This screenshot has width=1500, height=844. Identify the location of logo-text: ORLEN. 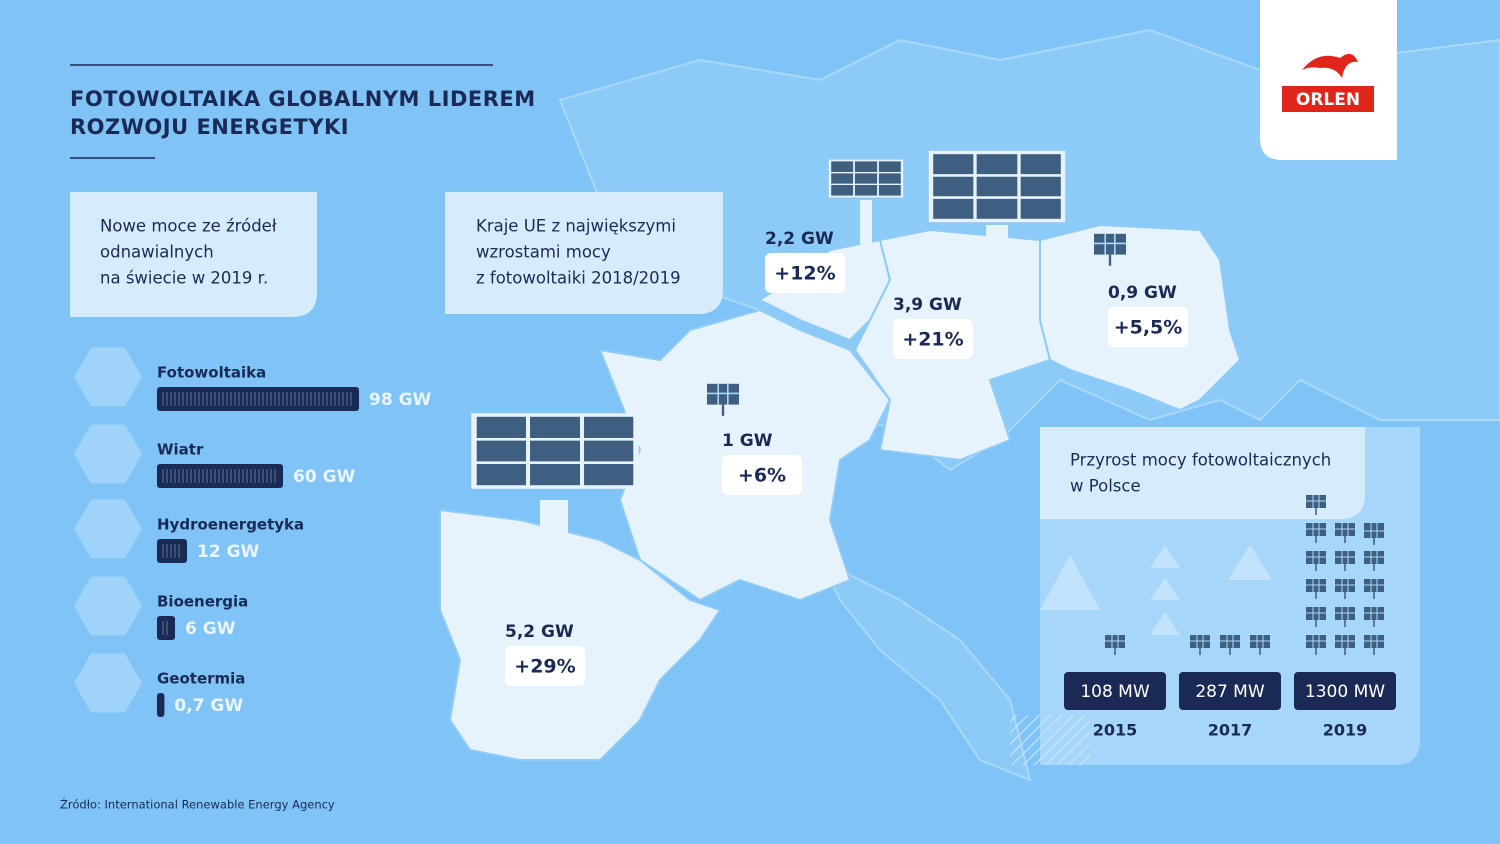
(1328, 100).